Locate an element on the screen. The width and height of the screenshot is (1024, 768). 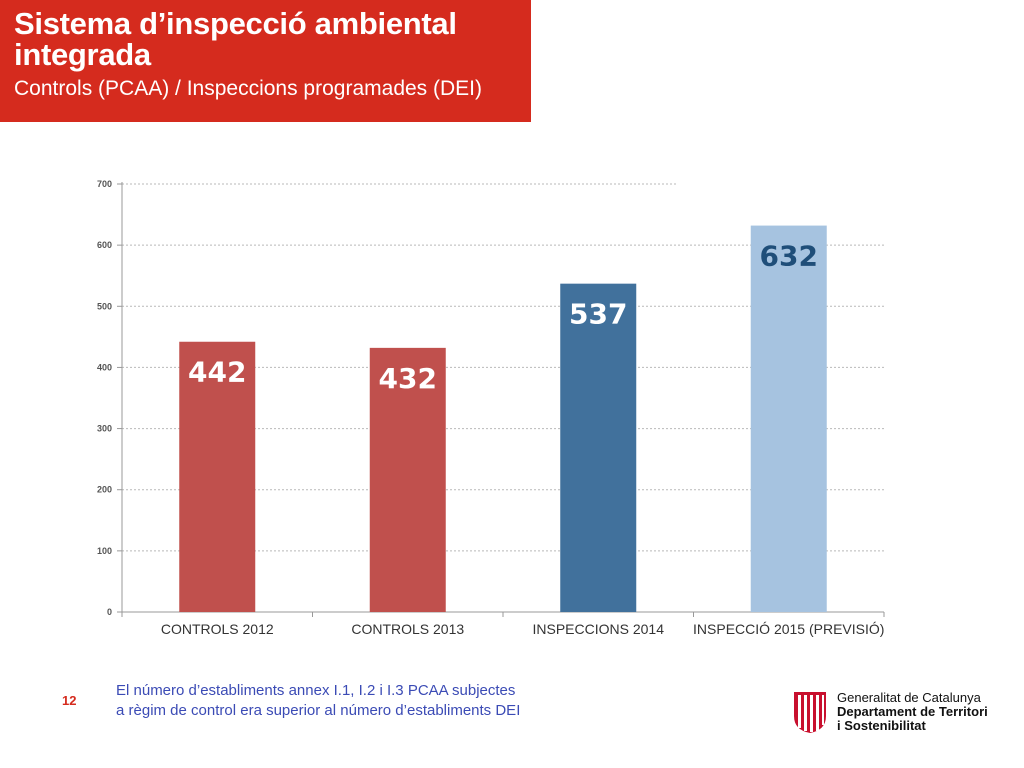
y-tick-label: 500 is located at coordinates (104, 306).